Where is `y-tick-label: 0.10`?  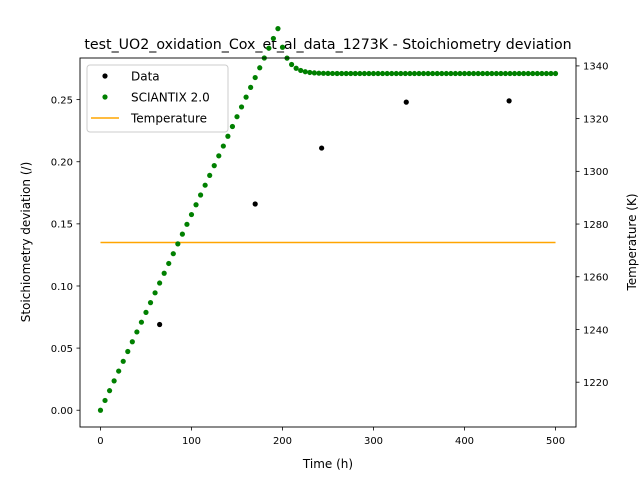 y-tick-label: 0.10 is located at coordinates (62, 287).